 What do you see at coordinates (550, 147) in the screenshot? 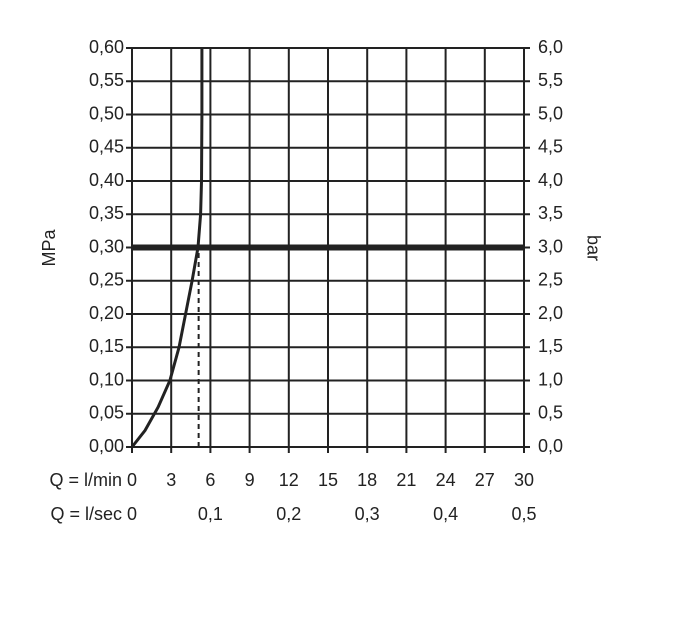
I see `y2-tick-label: 4,5` at bounding box center [550, 147].